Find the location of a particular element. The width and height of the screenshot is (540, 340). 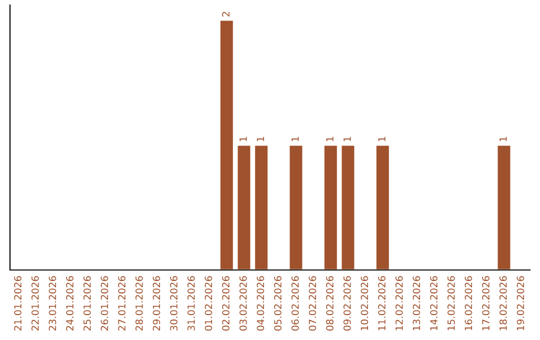

x-tick-label: 29.01.2026 is located at coordinates (156, 303).